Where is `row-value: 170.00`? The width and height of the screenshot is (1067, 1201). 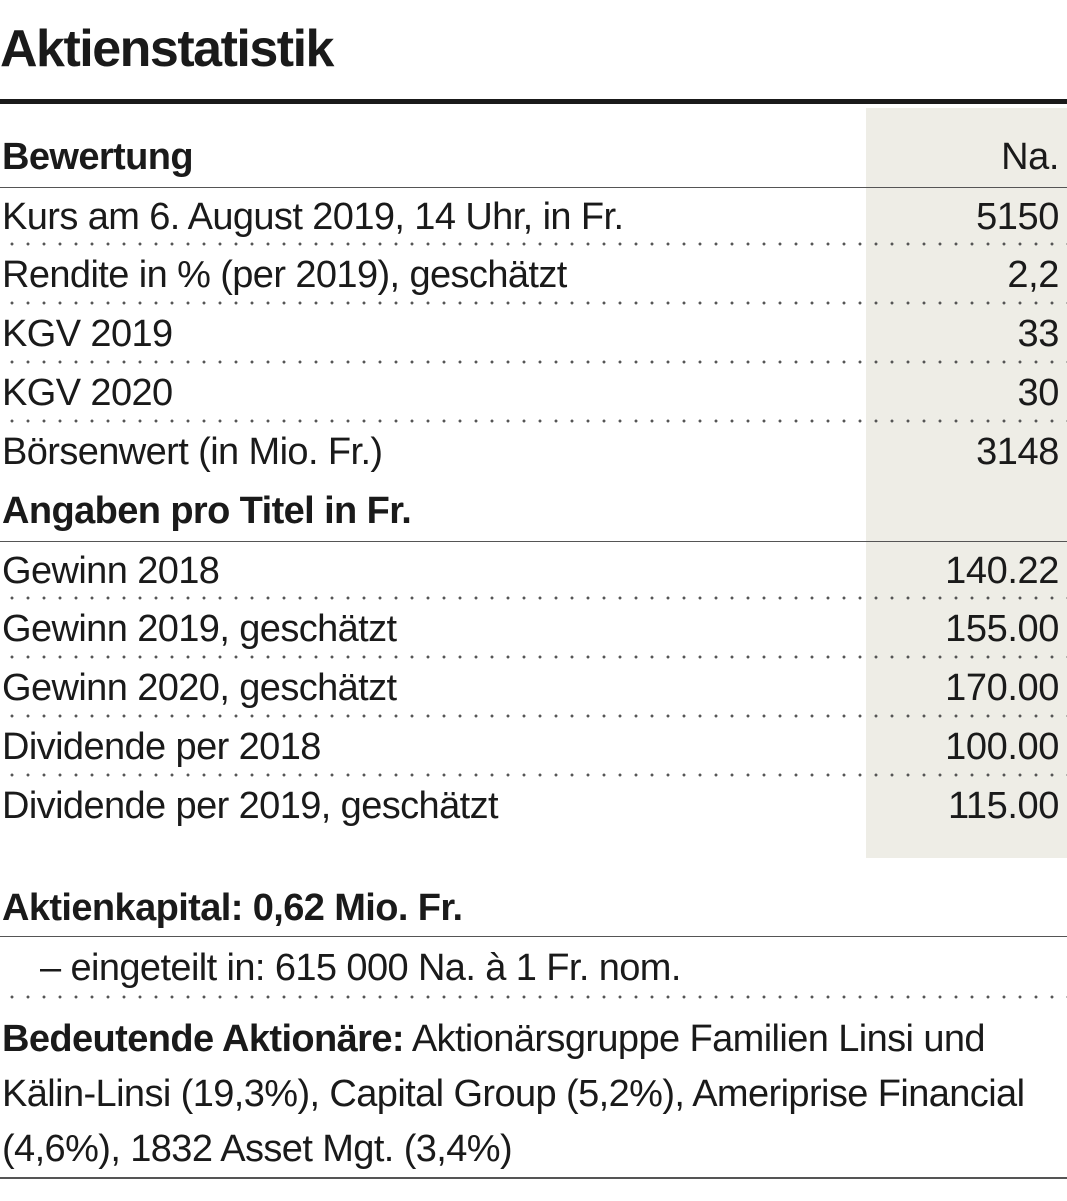
row-value: 170.00 is located at coordinates (1002, 688).